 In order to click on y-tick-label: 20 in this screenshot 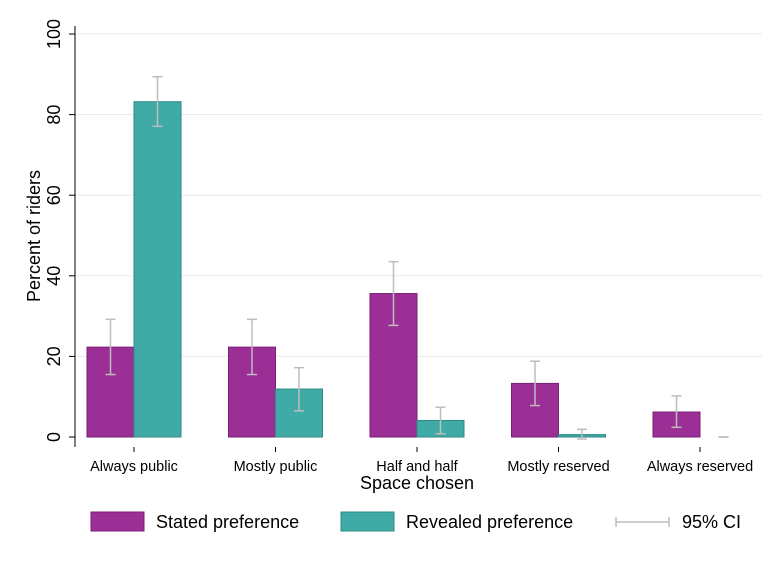, I will do `click(54, 356)`.